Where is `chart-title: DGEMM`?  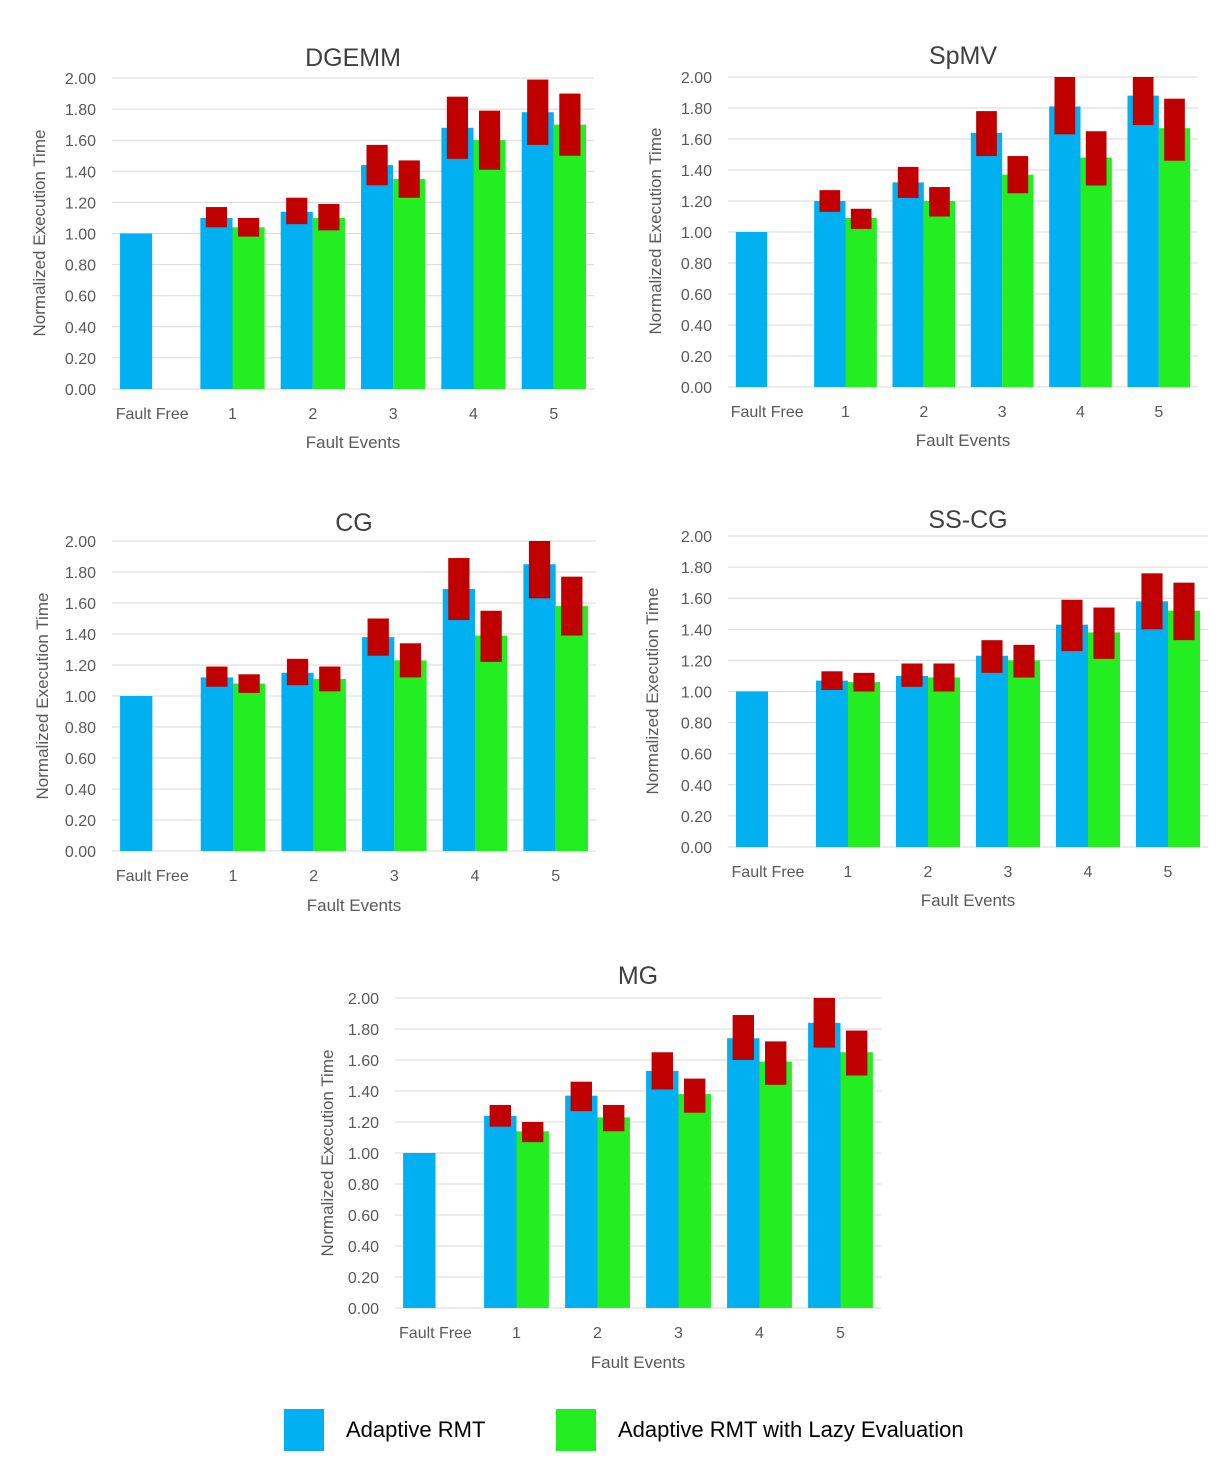
chart-title: DGEMM is located at coordinates (353, 58).